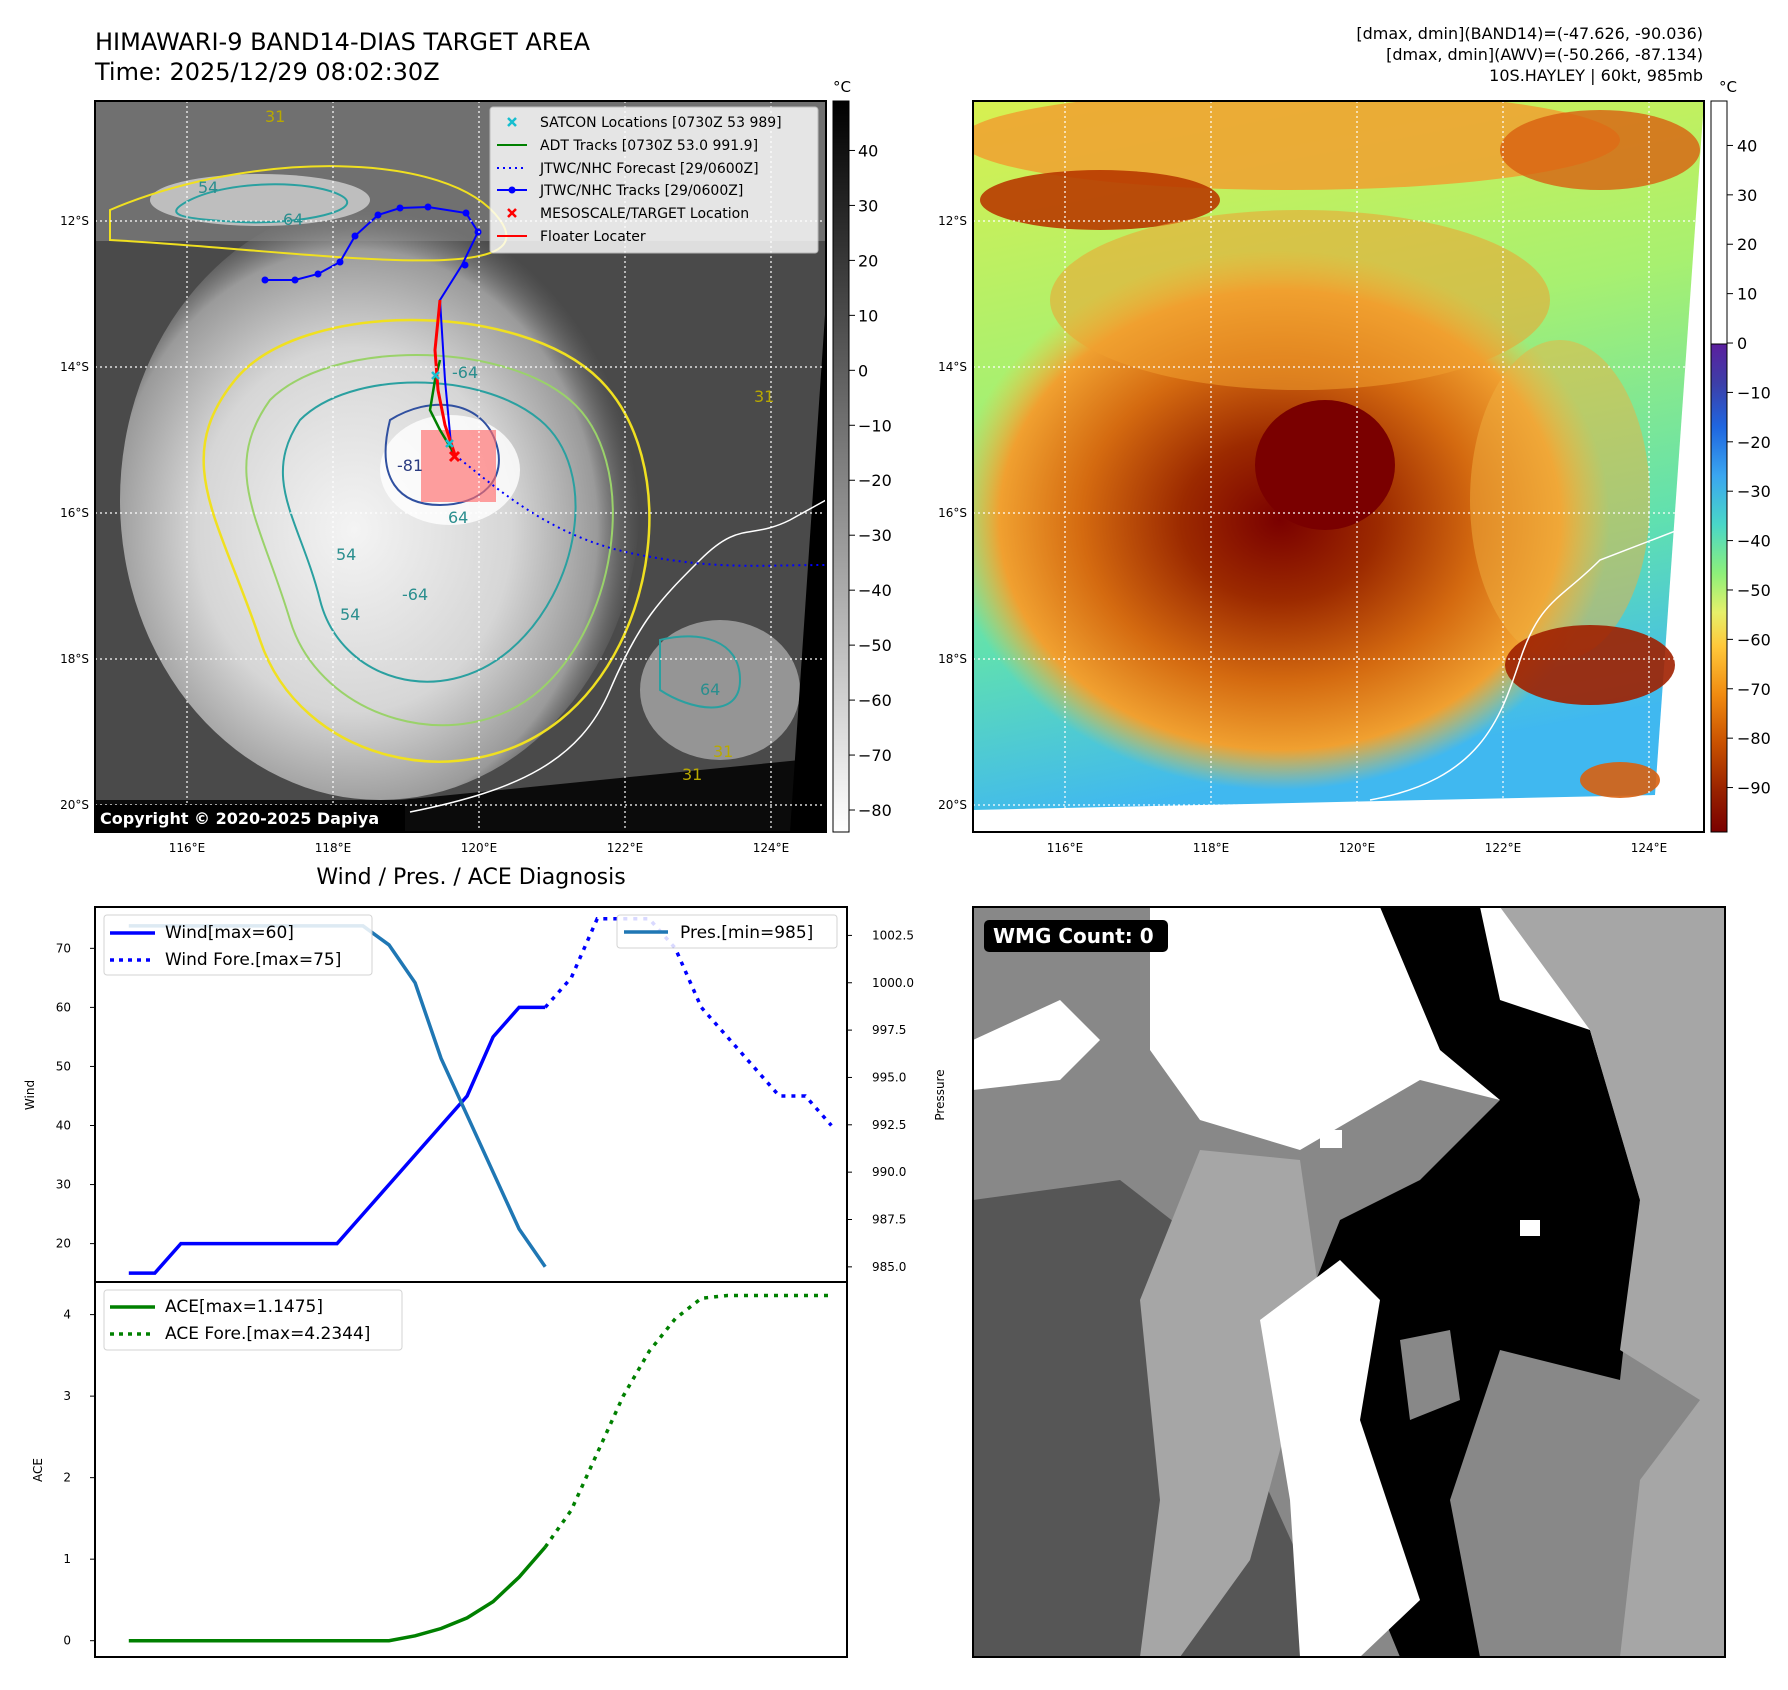 The image size is (1788, 1690). What do you see at coordinates (1754, 590) in the screenshot?
I see `awv-colorbar-tick-label: −50` at bounding box center [1754, 590].